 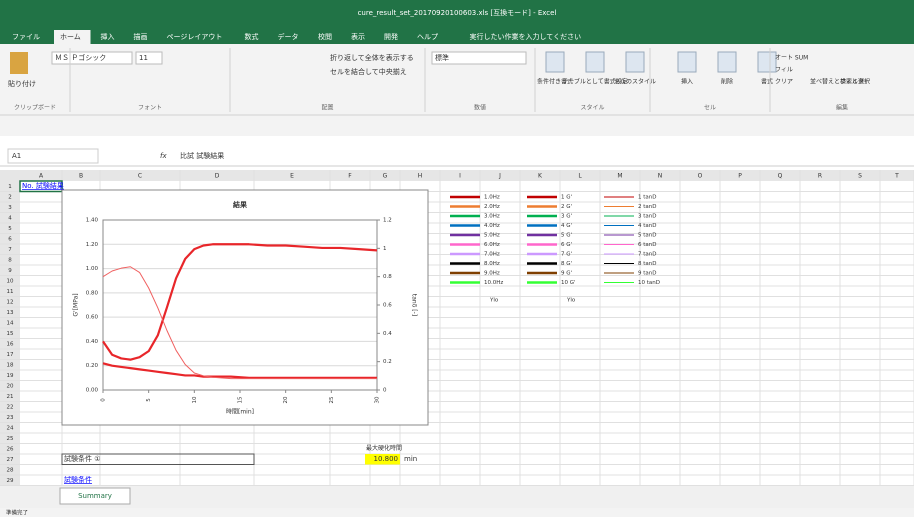 I want to click on ribbon-tab: データ, so click(x=288, y=36).